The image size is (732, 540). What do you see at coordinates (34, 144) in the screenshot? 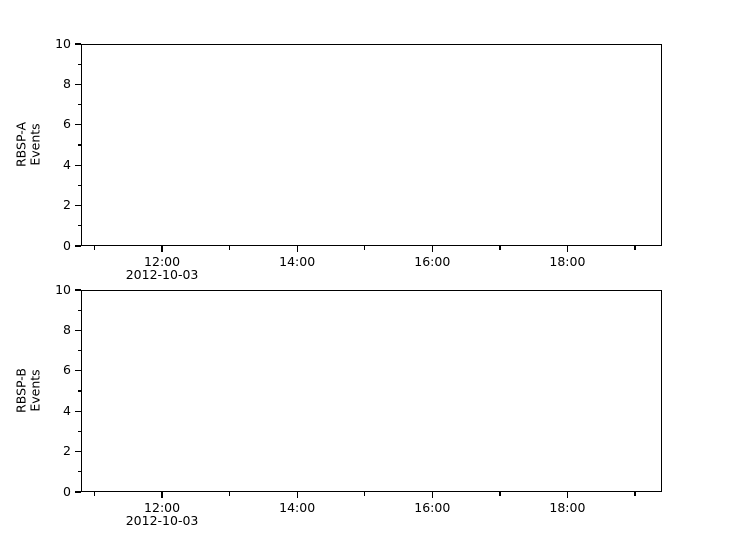
I see `y-axis-label-a-line2: Events` at bounding box center [34, 144].